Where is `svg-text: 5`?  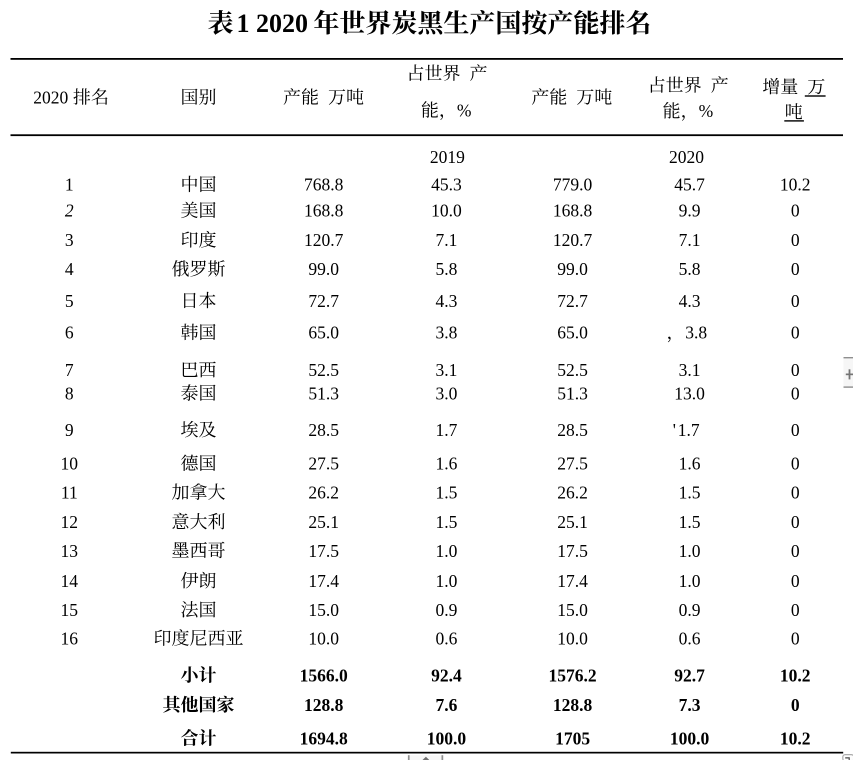
svg-text: 5 is located at coordinates (69, 301).